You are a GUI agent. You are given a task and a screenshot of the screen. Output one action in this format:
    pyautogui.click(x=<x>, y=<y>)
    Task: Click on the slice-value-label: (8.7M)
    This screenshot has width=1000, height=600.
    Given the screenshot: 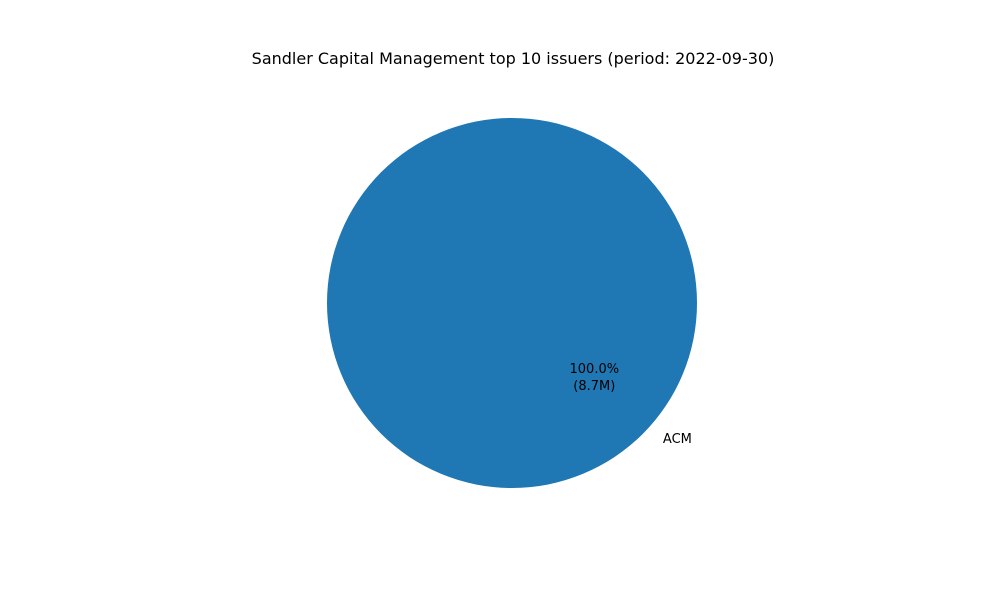 What is the action you would take?
    pyautogui.click(x=594, y=386)
    